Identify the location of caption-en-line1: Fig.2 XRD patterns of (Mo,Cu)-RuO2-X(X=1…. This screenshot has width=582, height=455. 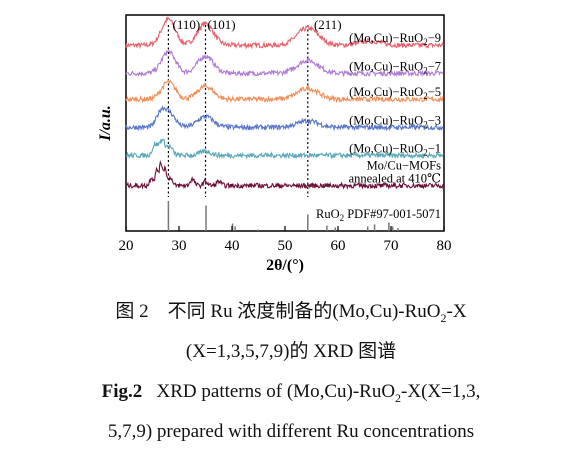
(291, 393).